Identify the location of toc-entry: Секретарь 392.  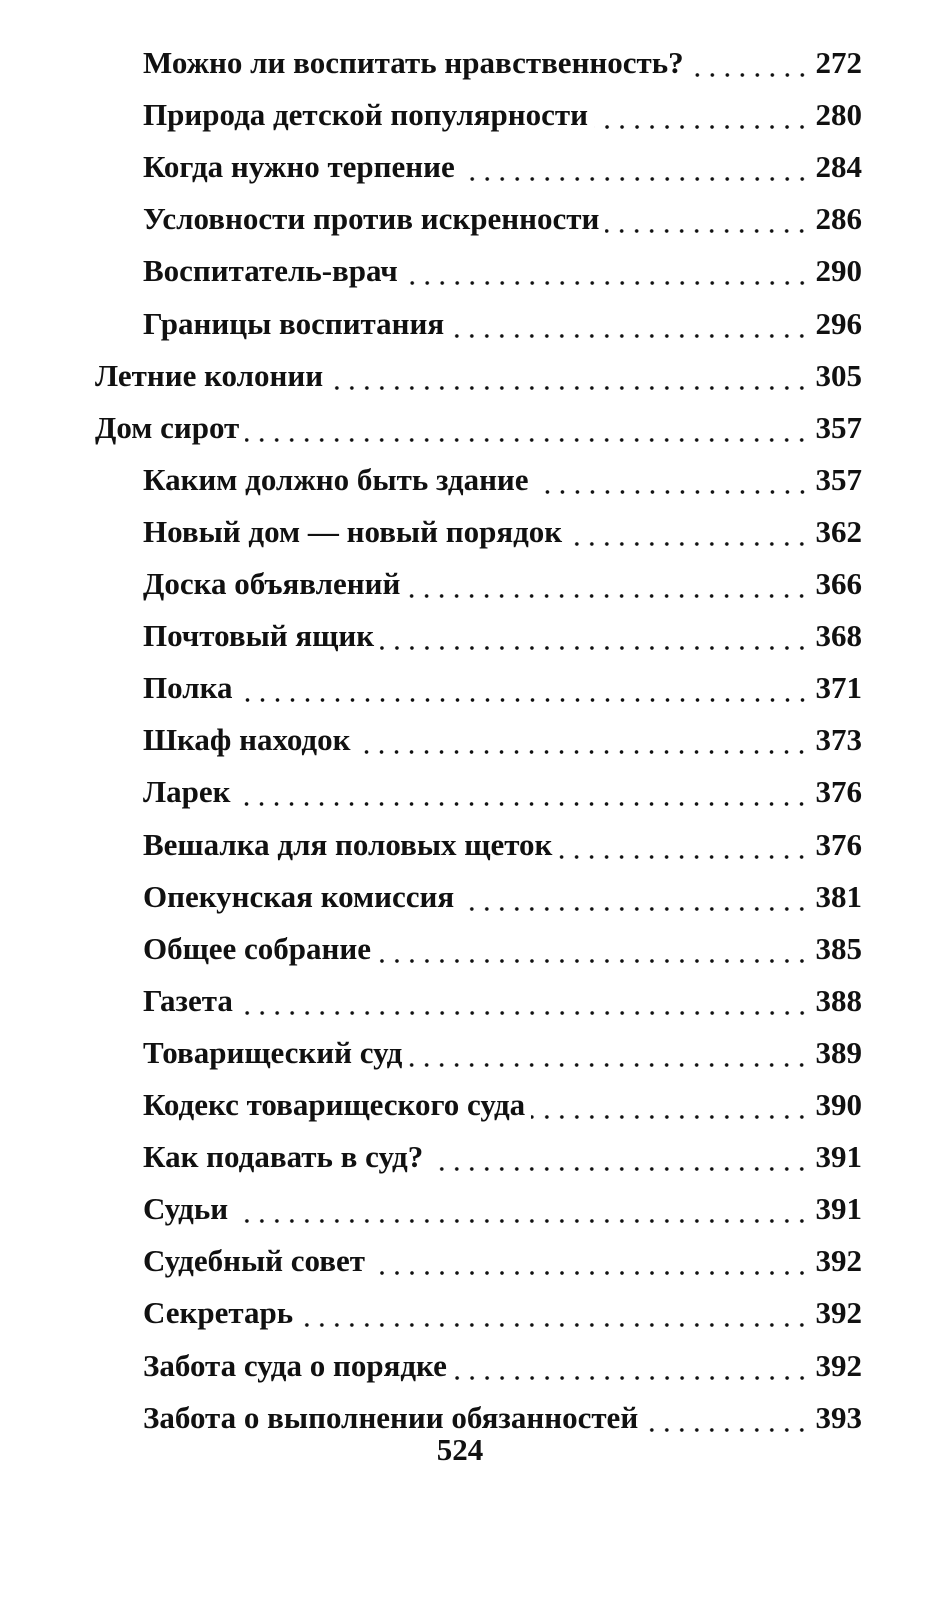
(503, 1313).